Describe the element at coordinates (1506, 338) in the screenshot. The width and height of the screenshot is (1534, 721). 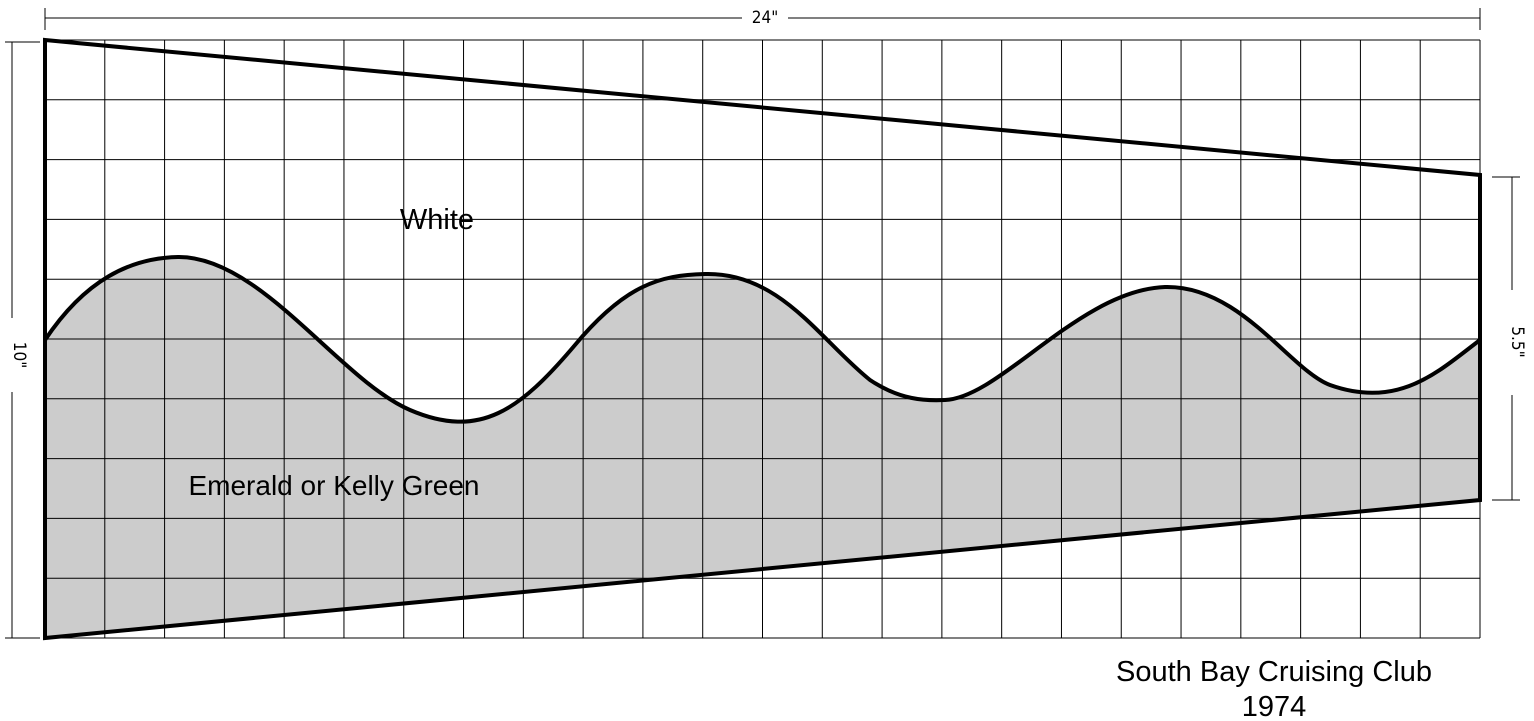
I see `right-height-dimension` at that location.